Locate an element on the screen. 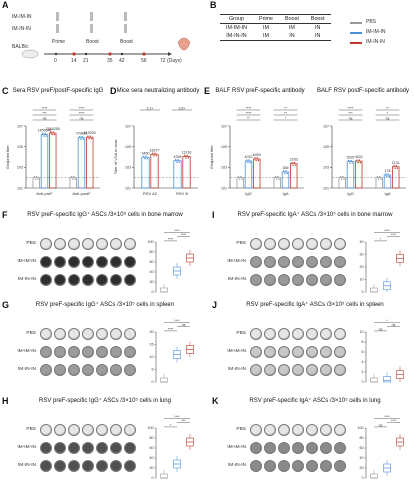 The width and height of the screenshot is (414, 500). x-tick-label: Anti-postF is located at coordinates (81, 193).